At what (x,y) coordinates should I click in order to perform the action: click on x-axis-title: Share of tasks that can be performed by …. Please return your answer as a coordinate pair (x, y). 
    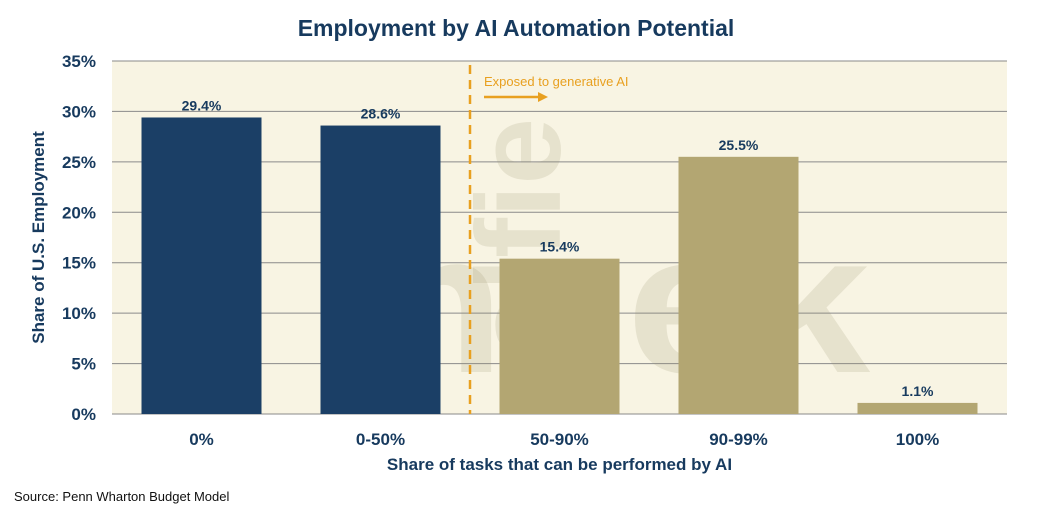
    Looking at the image, I should click on (559, 464).